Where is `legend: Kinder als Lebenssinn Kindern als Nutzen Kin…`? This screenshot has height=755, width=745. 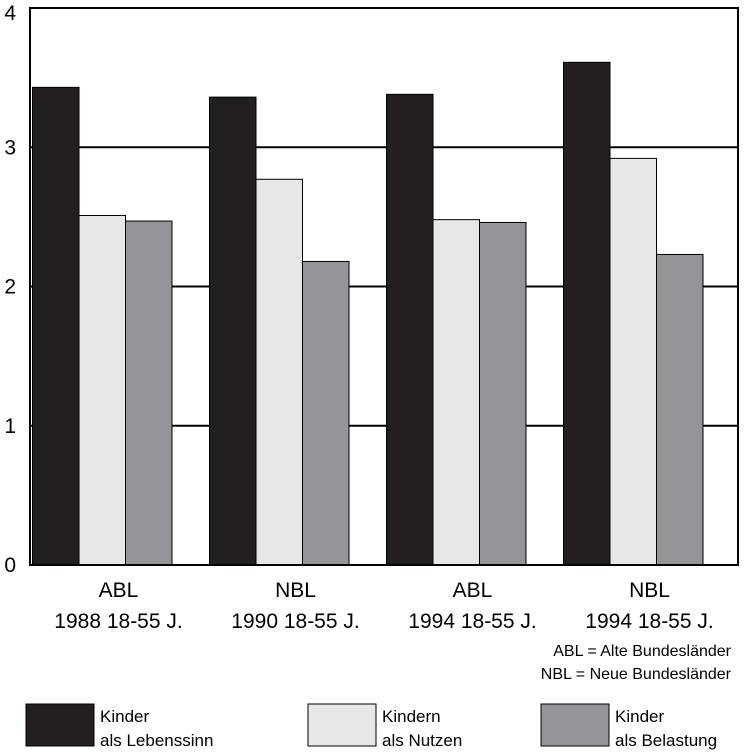
legend: Kinder als Lebenssinn Kindern als Nutzen Kin… is located at coordinates (371, 726).